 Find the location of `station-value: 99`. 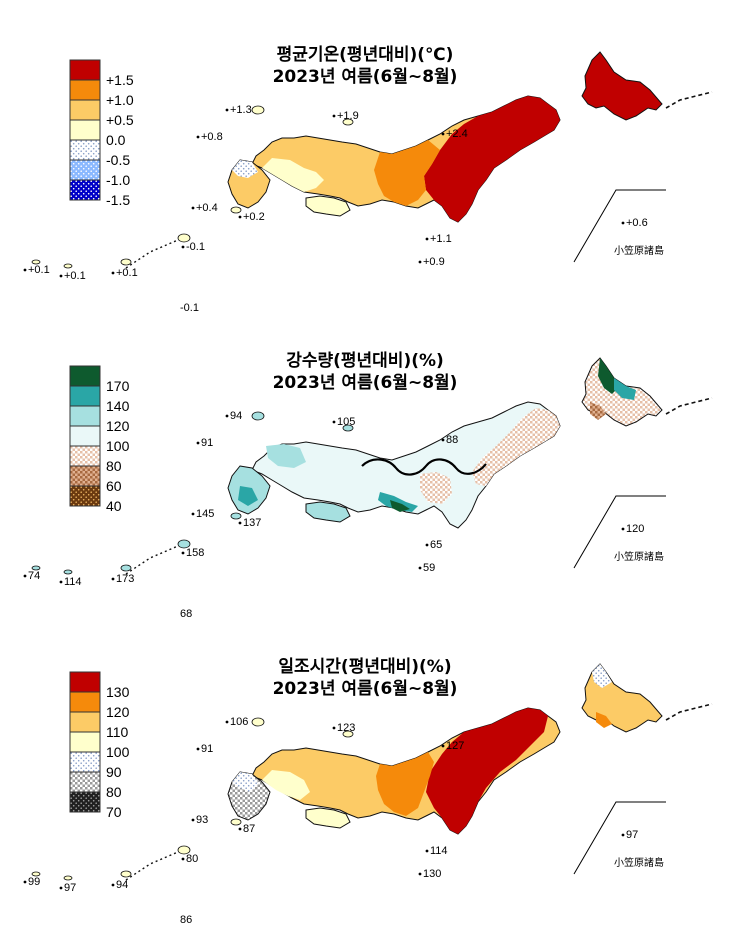

station-value: 99 is located at coordinates (34, 882).